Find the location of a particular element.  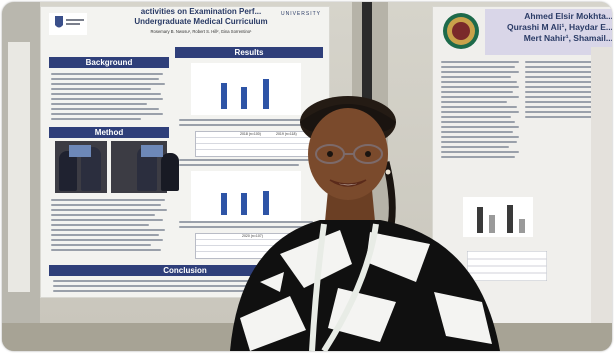

left-poster-university: UNIVERSITY is located at coordinates (300, 14).